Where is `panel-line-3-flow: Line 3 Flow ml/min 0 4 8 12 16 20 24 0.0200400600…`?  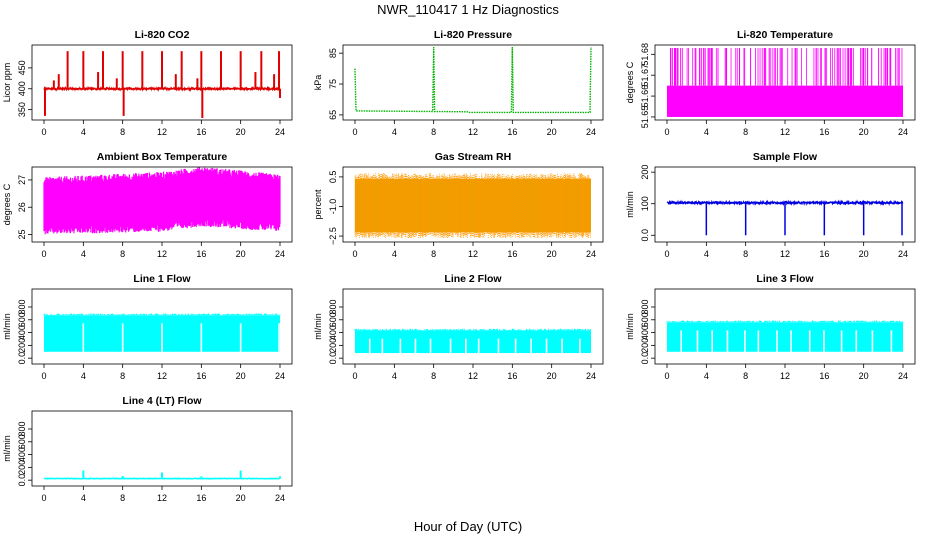
panel-line-3-flow: Line 3 Flow ml/min 0 4 8 12 16 20 24 0.0200400600… is located at coordinates (770, 327).